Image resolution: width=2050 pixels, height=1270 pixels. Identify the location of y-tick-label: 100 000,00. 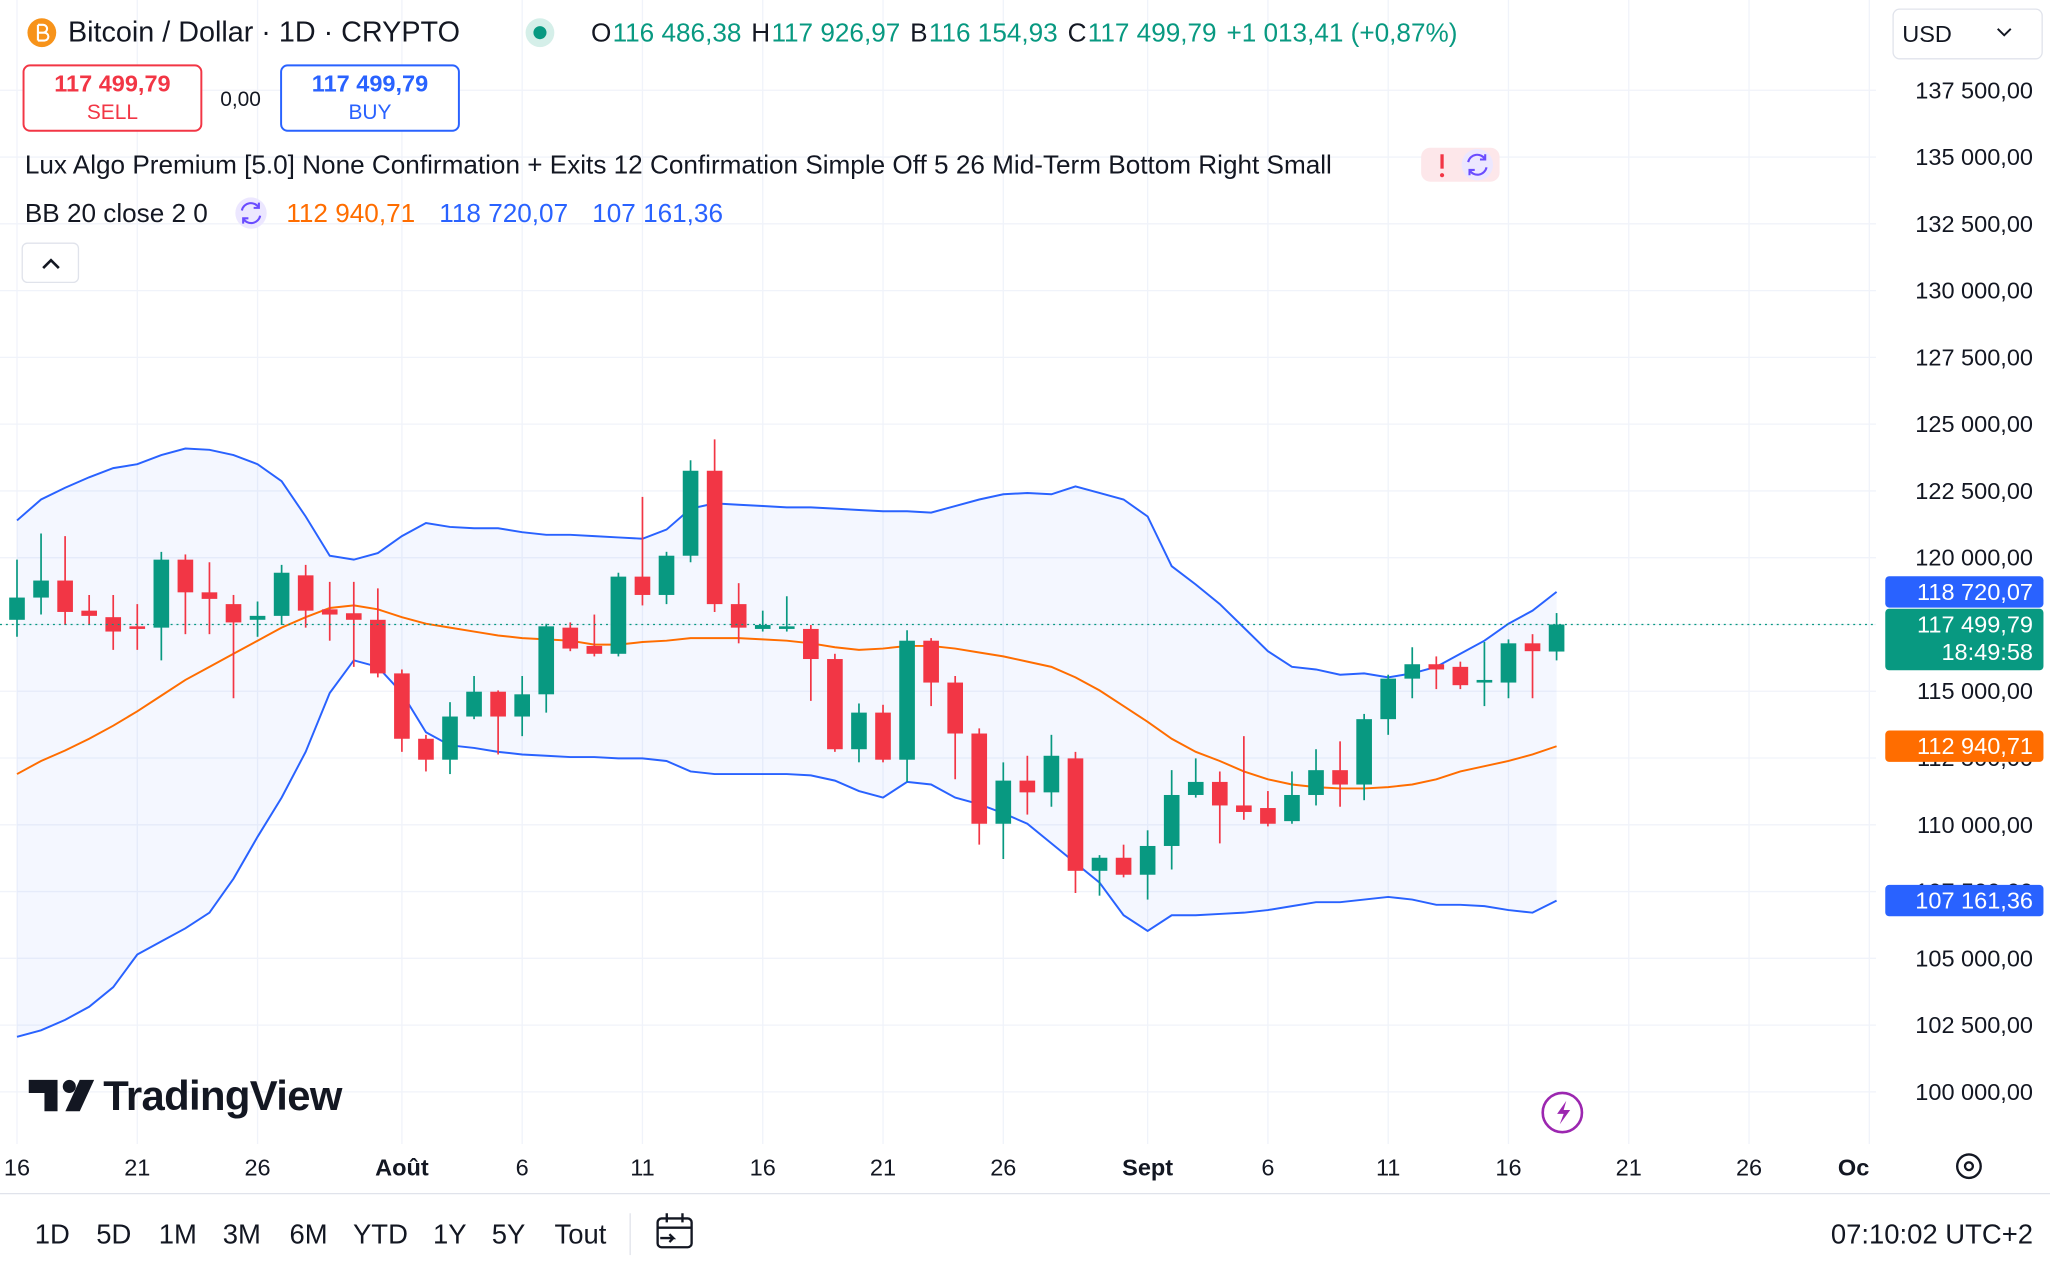
(1974, 1092).